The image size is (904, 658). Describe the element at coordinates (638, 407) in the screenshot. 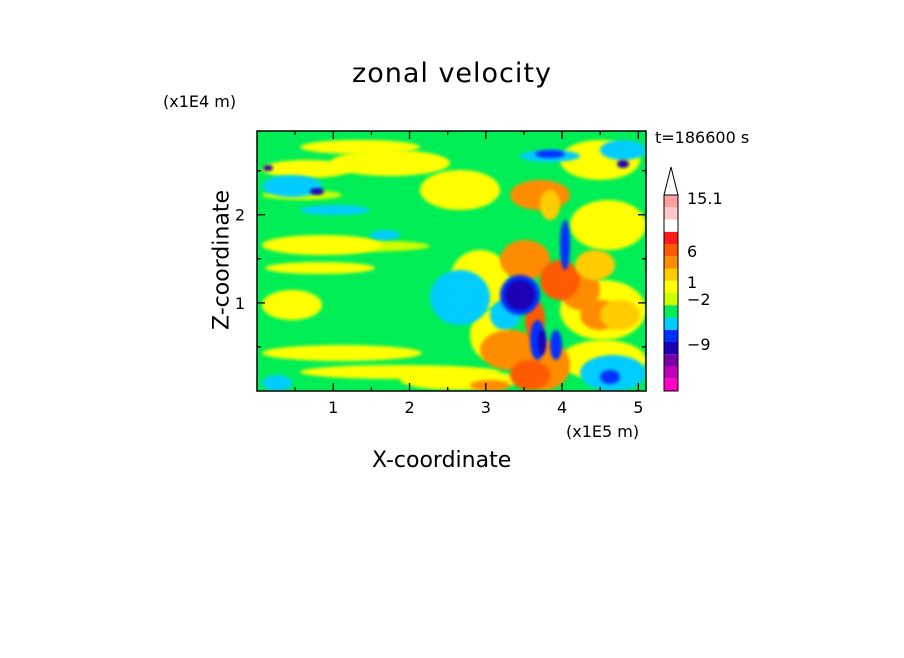

I see `x-tick-label: 5` at that location.